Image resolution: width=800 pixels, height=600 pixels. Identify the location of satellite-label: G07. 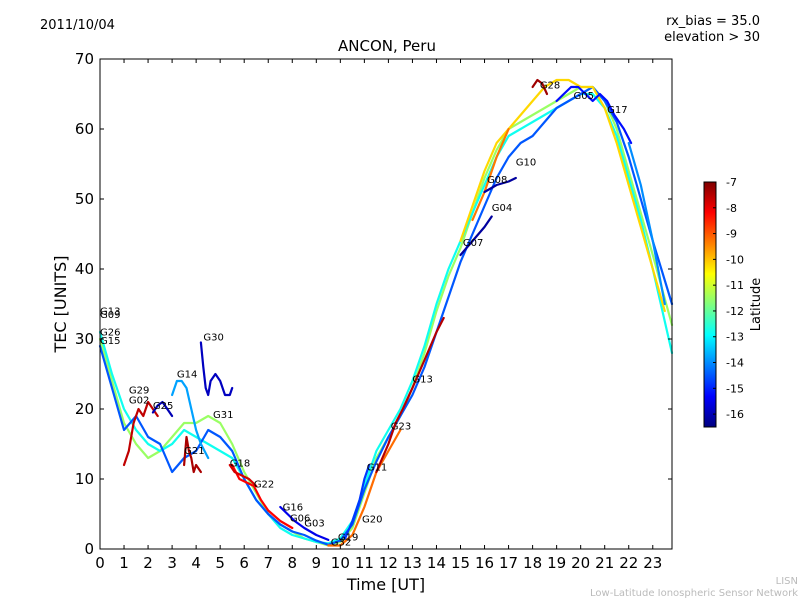
(473, 243).